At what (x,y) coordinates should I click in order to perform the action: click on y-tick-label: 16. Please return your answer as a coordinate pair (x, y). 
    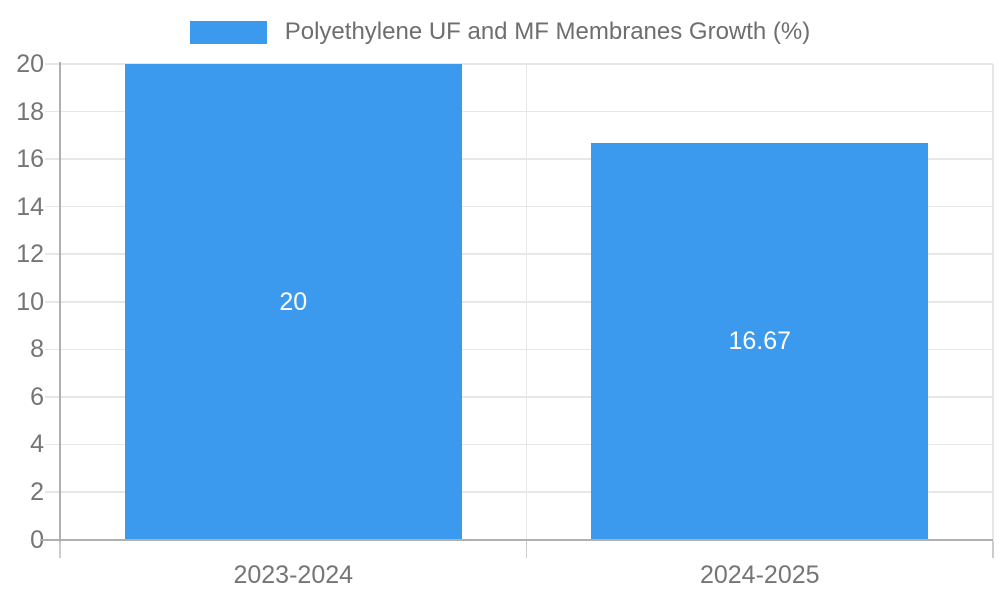
    Looking at the image, I should click on (30, 159).